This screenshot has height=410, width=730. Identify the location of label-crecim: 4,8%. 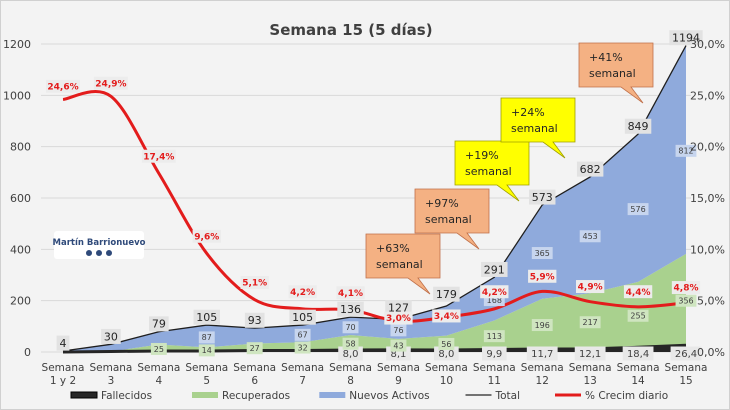
(686, 289).